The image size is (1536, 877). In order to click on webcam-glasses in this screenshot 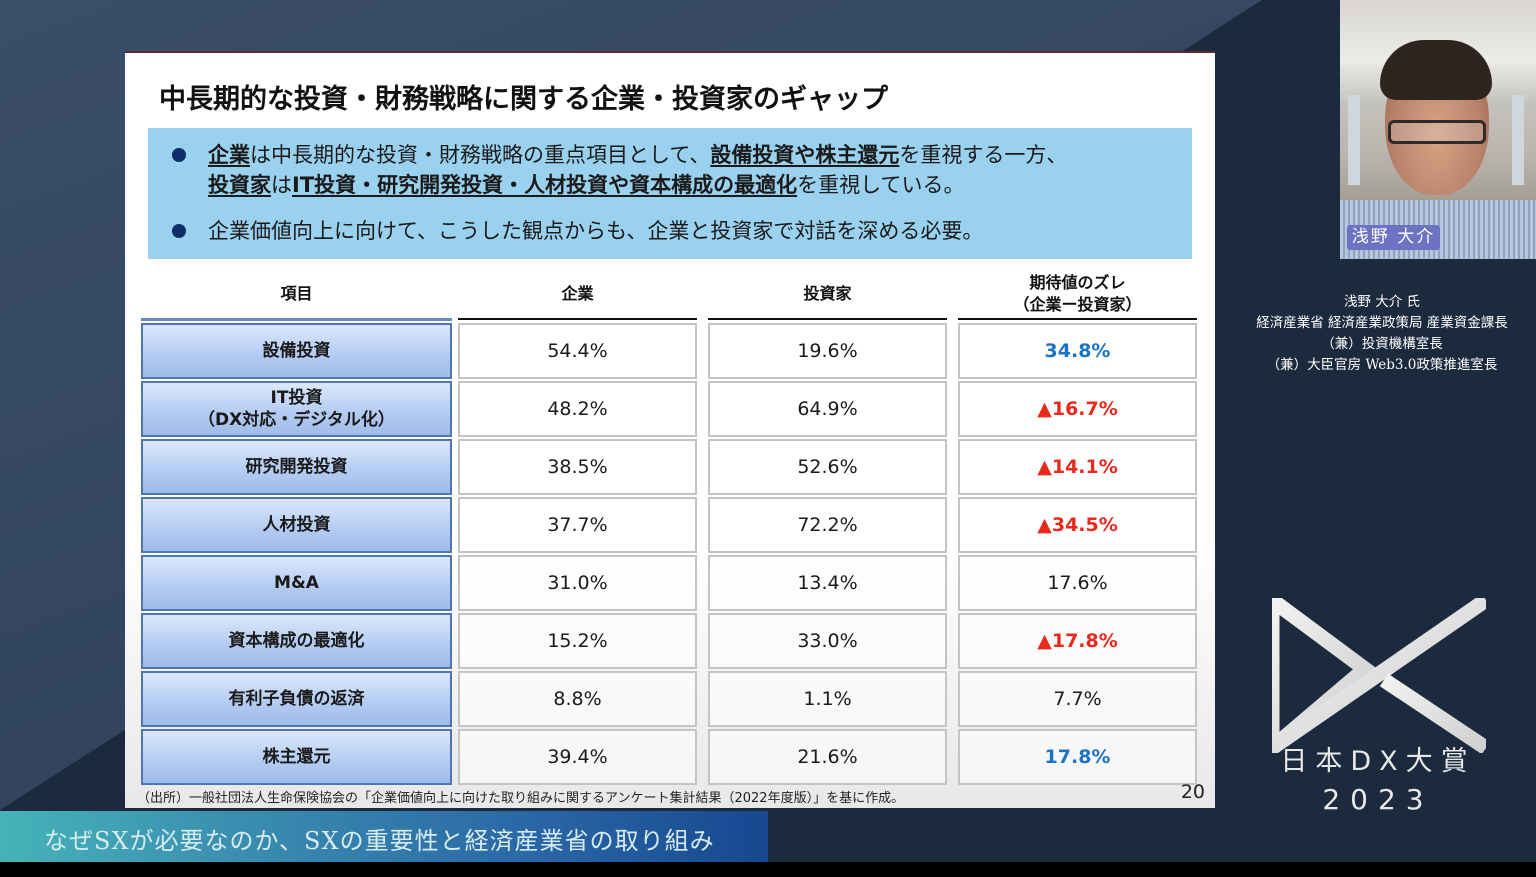, I will do `click(1437, 132)`.